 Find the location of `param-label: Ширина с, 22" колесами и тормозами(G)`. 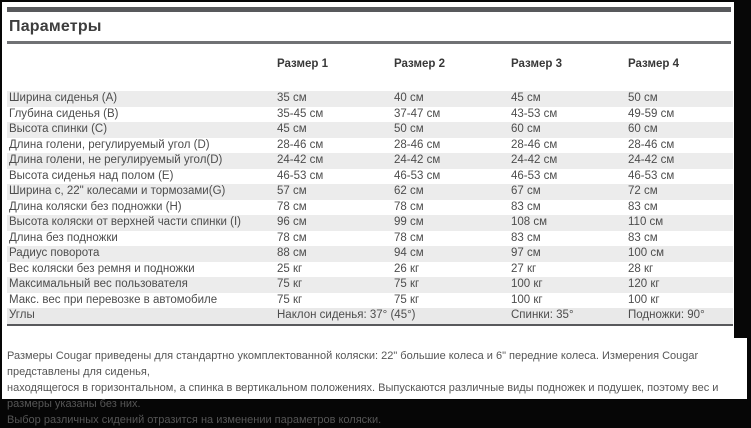

param-label: Ширина с, 22" колесами и тормозами(G) is located at coordinates (140, 192).